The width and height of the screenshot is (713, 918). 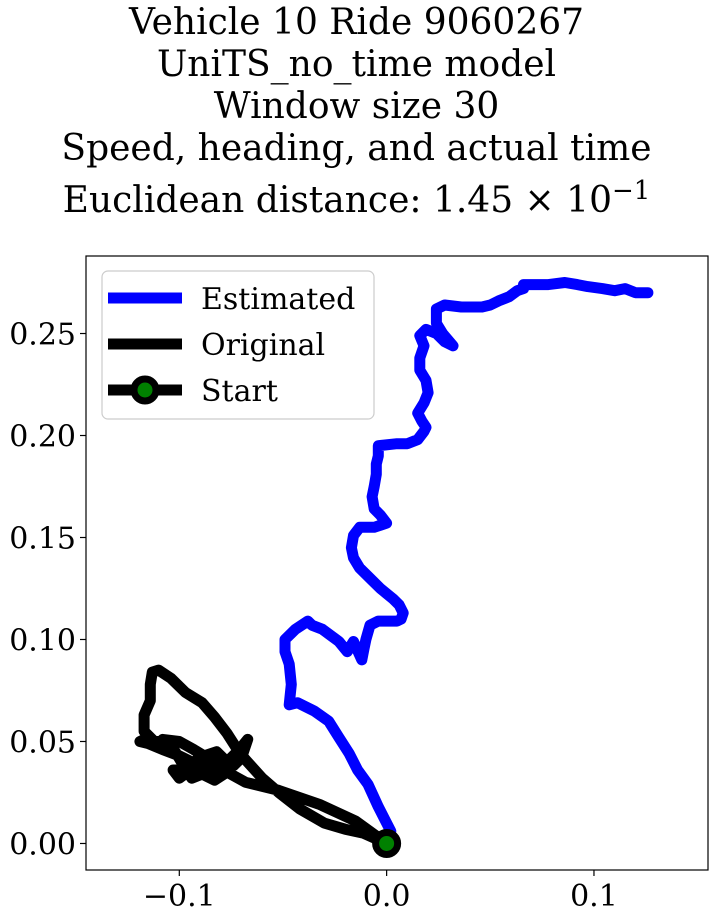 What do you see at coordinates (42, 640) in the screenshot?
I see `y-tick-label: 0.10` at bounding box center [42, 640].